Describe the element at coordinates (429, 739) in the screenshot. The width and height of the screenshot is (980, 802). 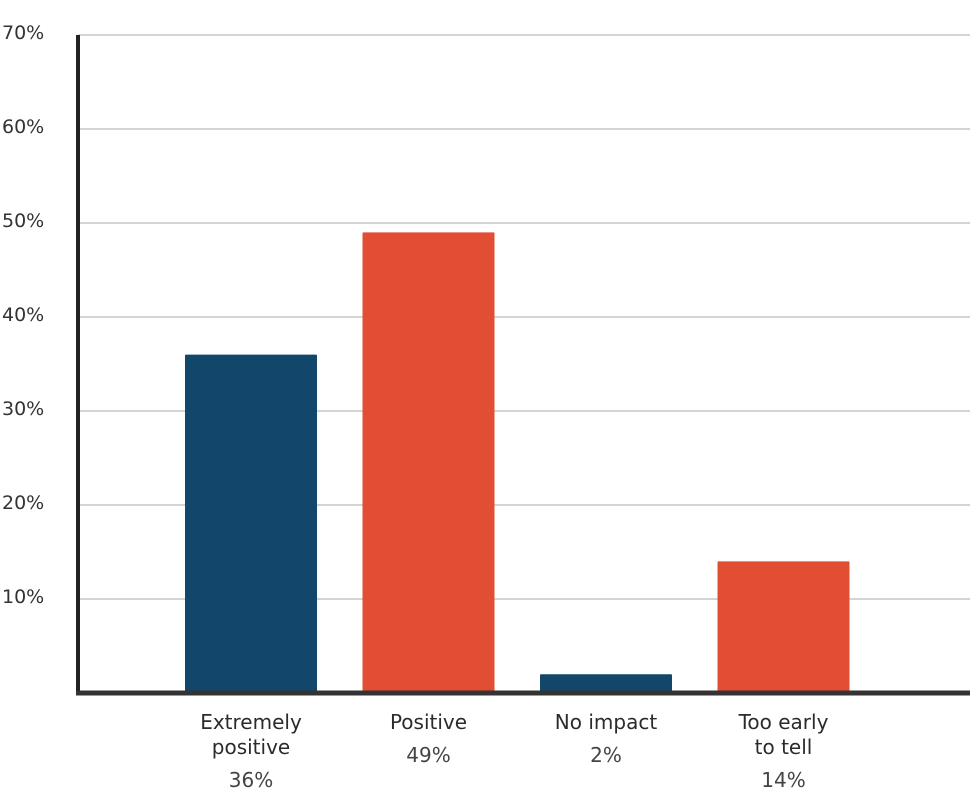
I see `x-label-group: Positive 49%` at that location.